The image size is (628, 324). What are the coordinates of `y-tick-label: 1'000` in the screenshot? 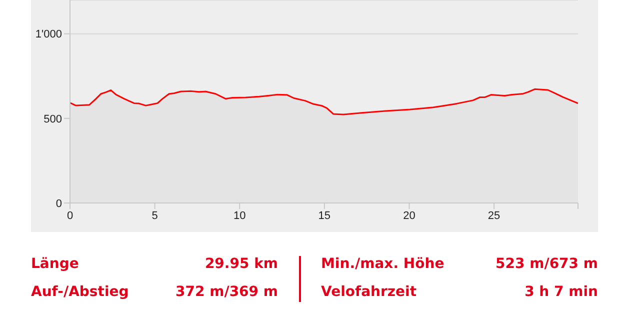 It's located at (48, 34).